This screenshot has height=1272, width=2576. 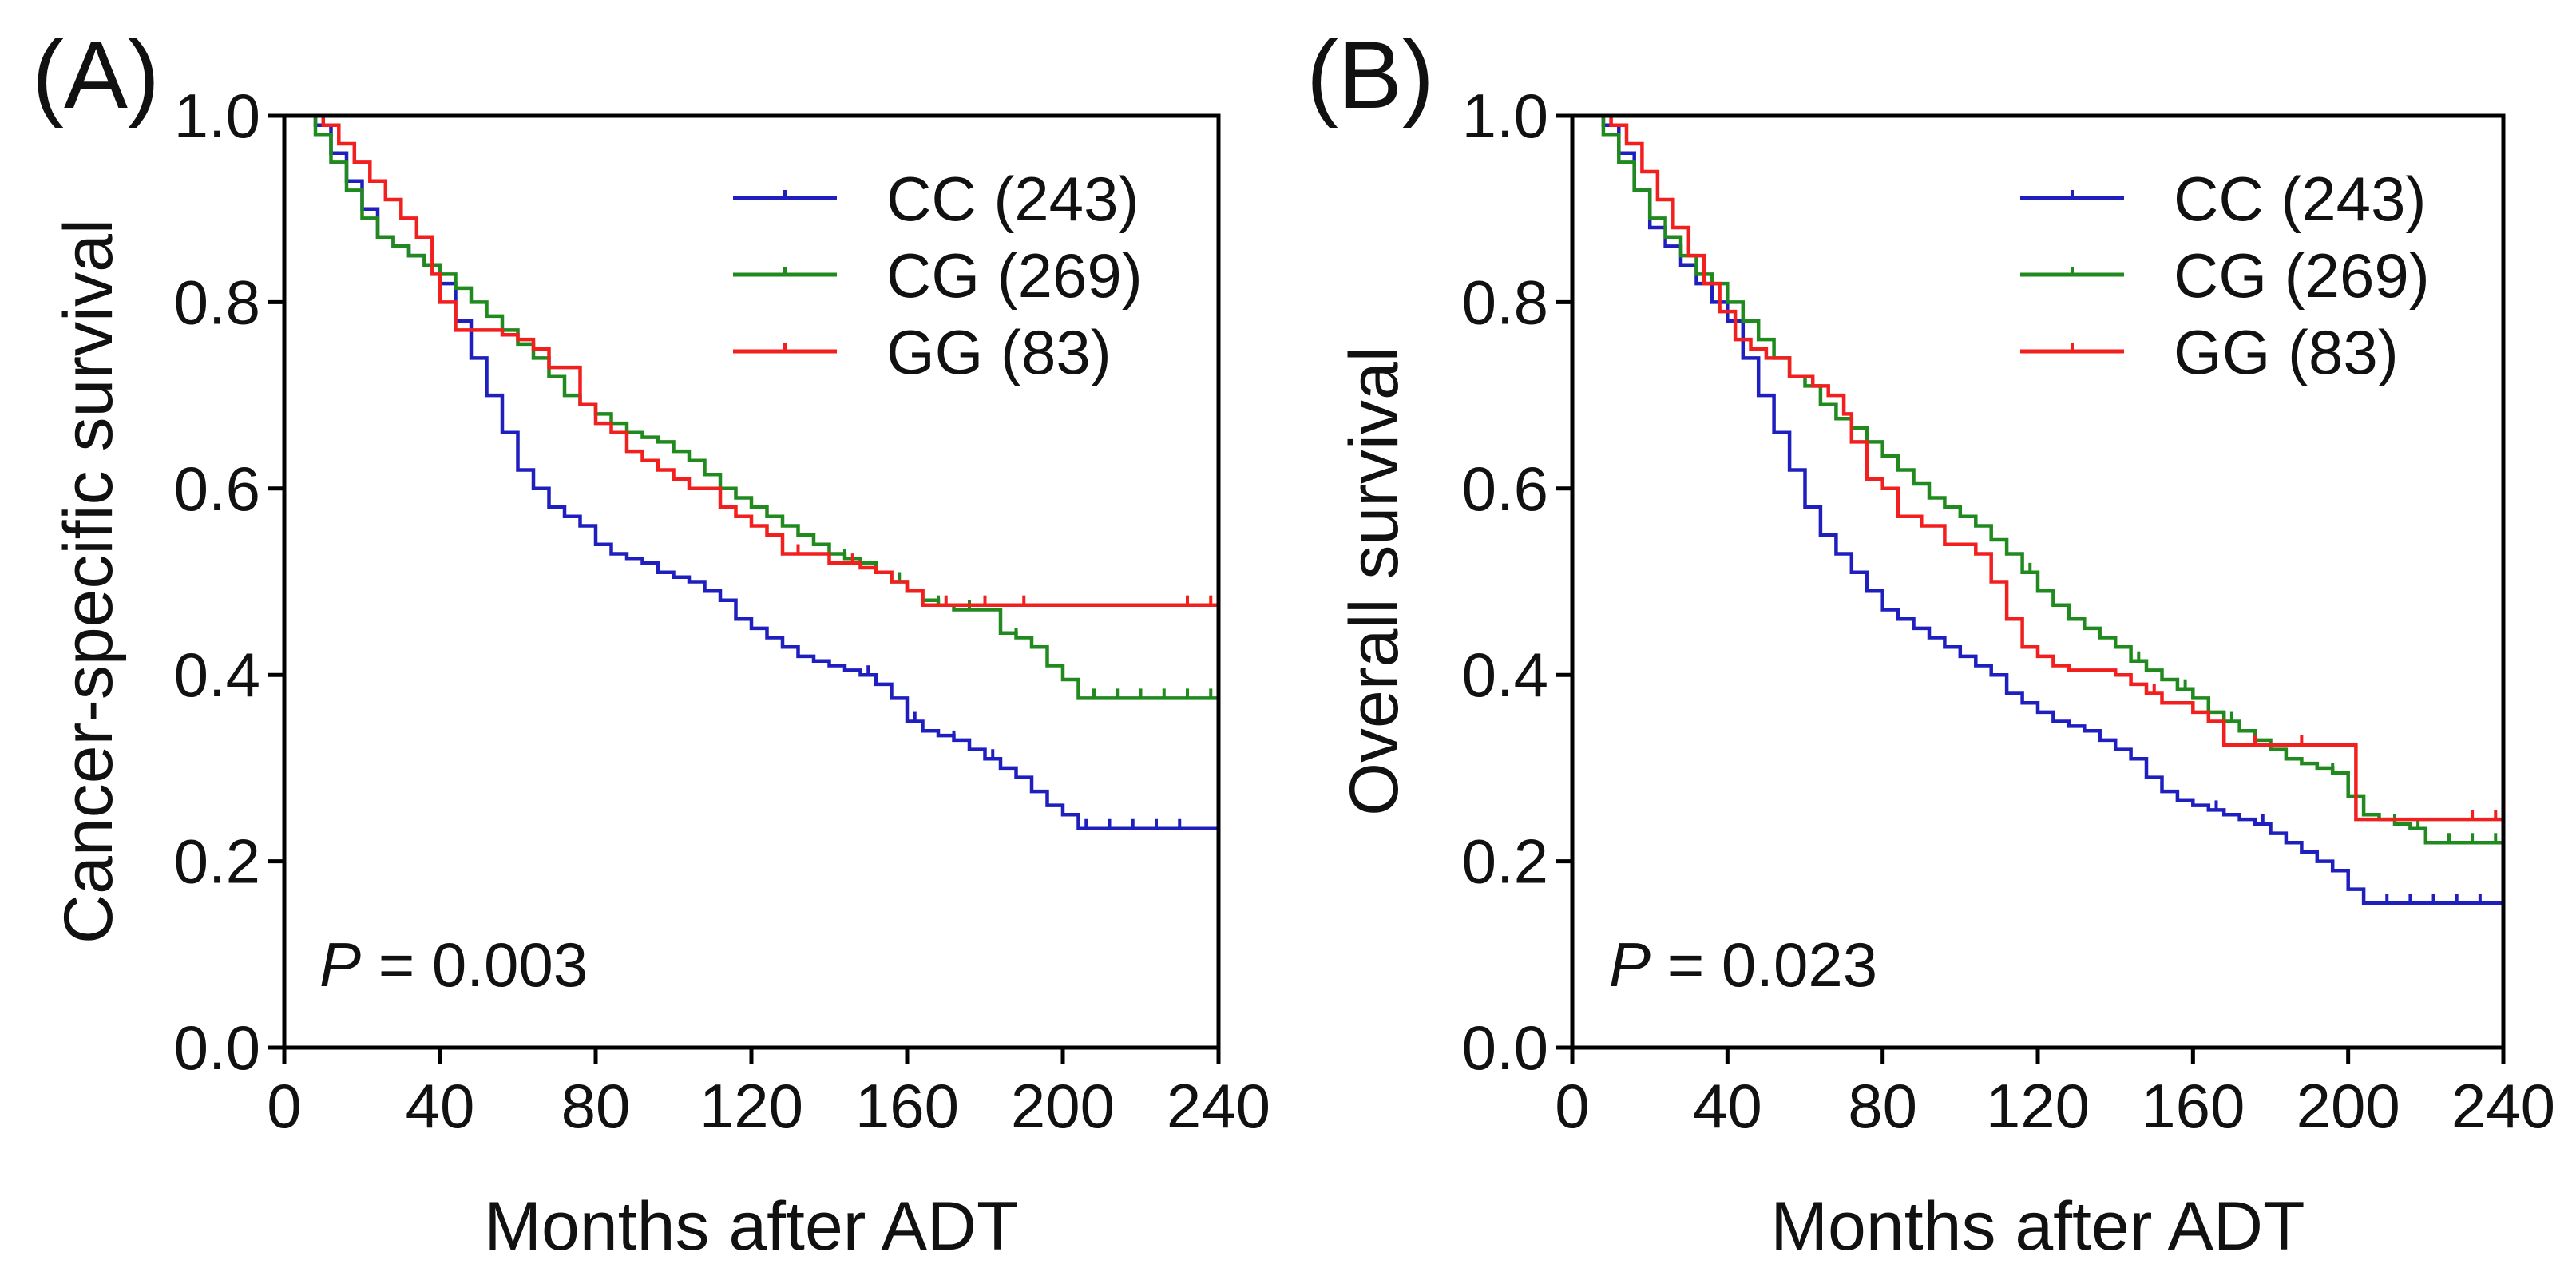 I want to click on panel-label: (A), so click(x=96, y=75).